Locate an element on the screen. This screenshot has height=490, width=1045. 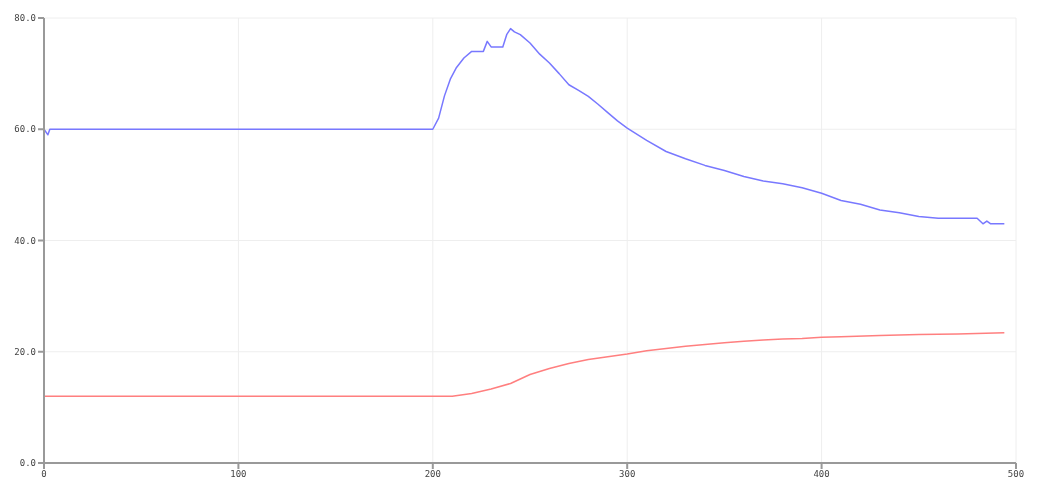
y-tick-label: 0.0 is located at coordinates (27, 463).